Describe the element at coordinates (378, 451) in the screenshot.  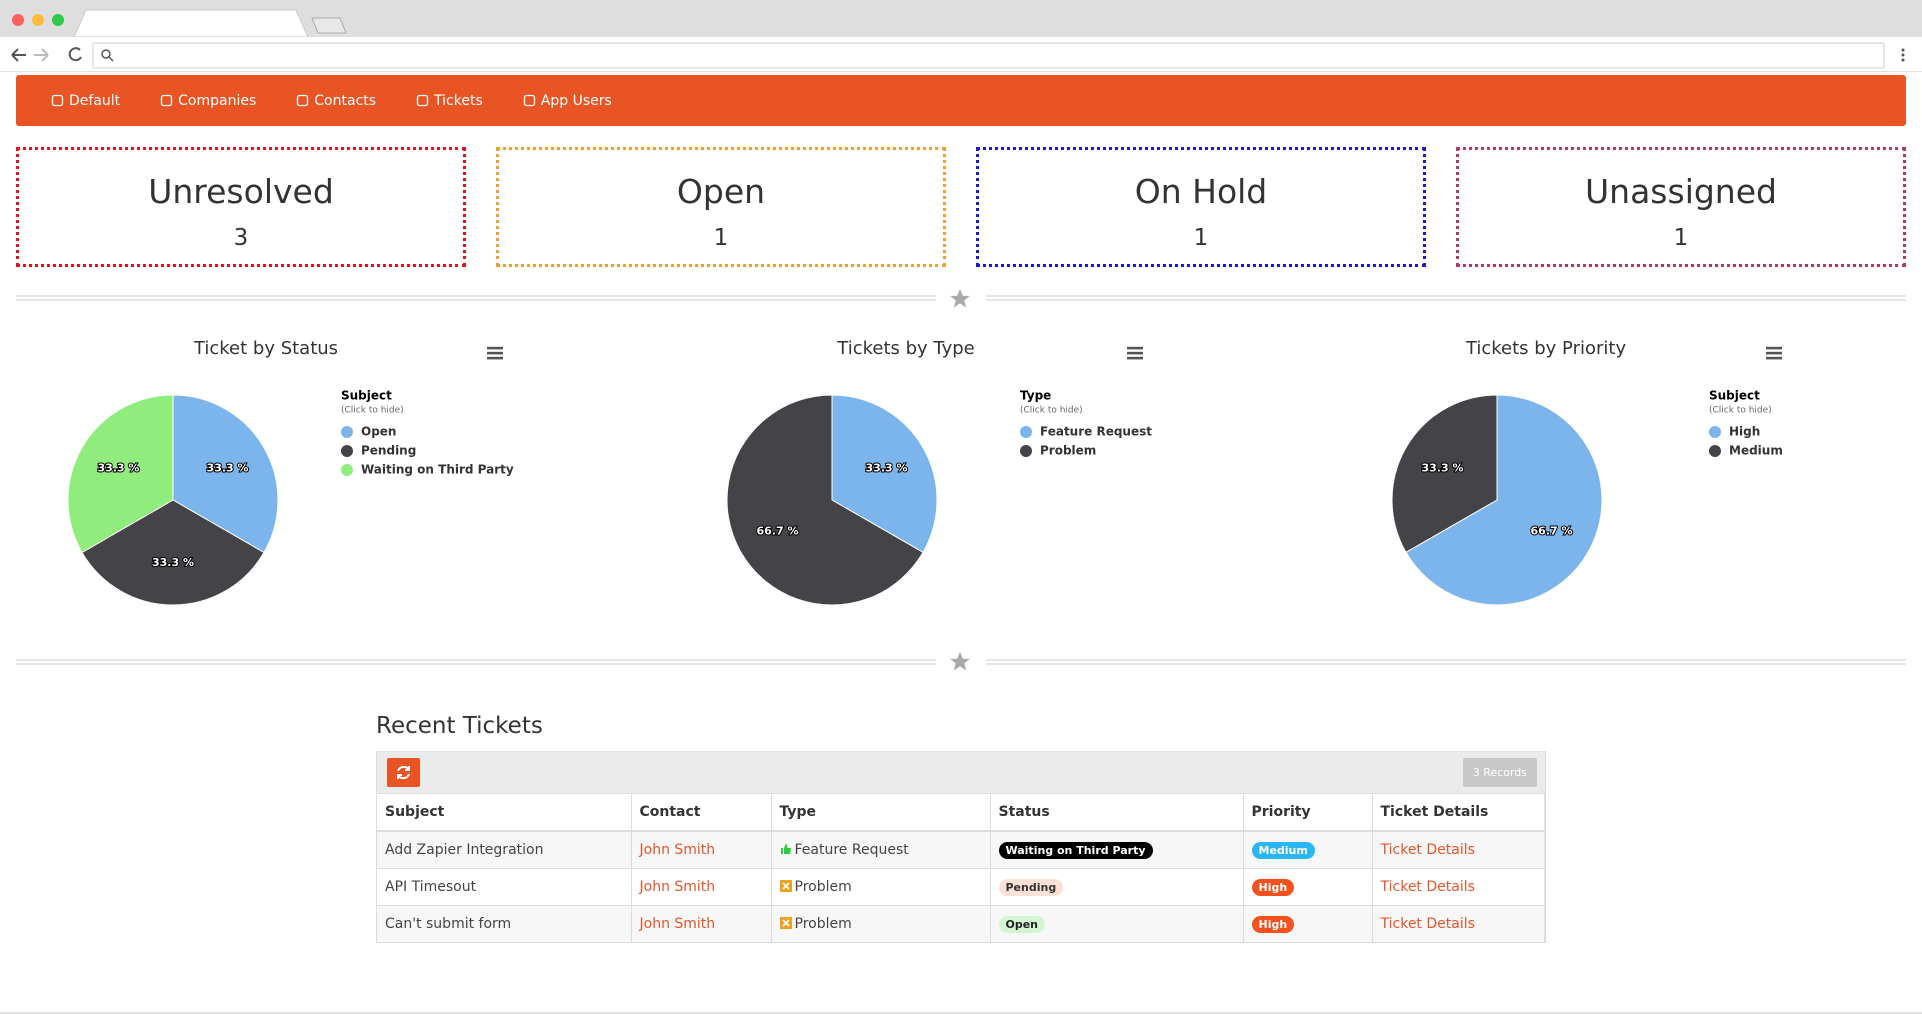
I see `legend-item: Pending` at that location.